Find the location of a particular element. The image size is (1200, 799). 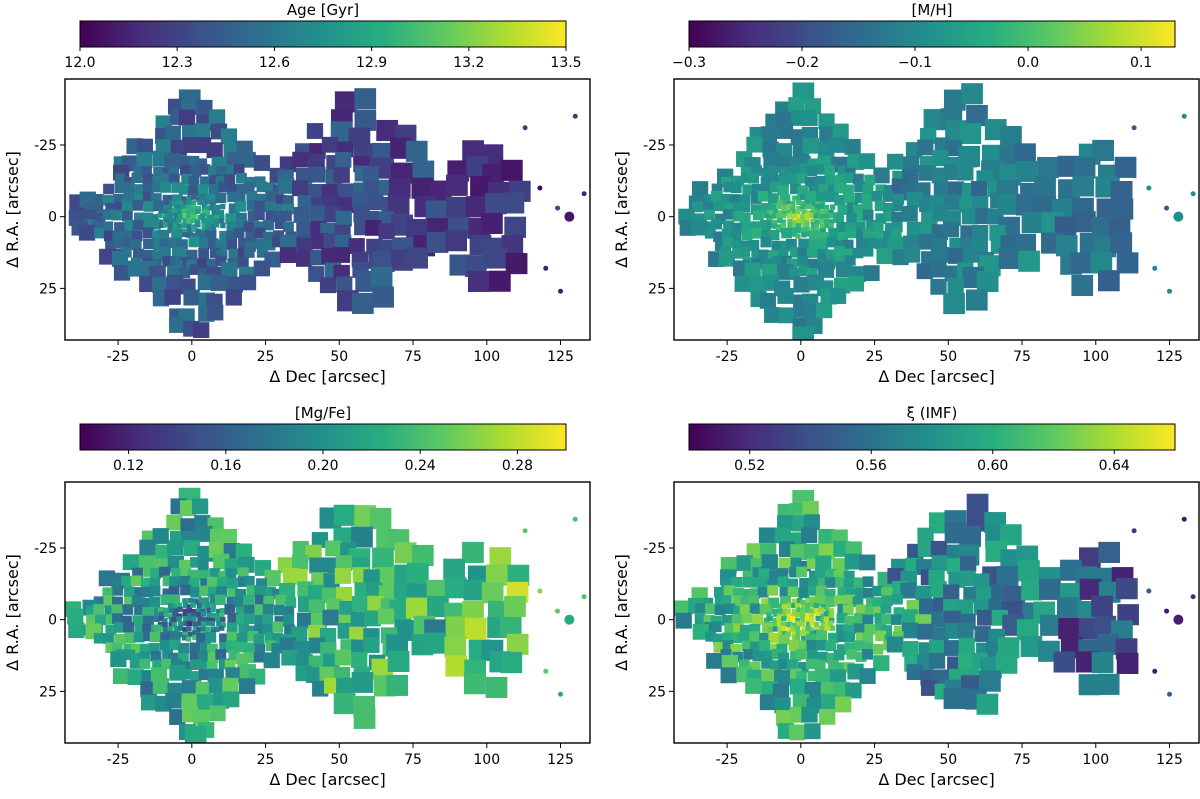

x-tick-label: -25 is located at coordinates (727, 760).